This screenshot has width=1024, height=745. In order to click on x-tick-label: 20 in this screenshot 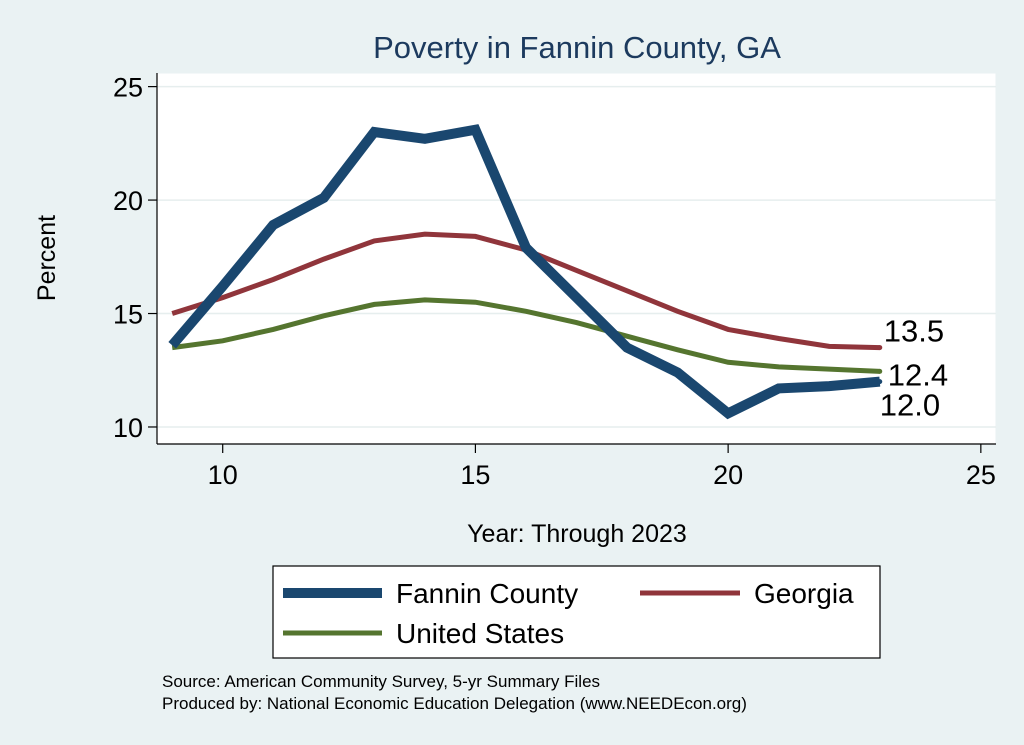, I will do `click(728, 475)`.